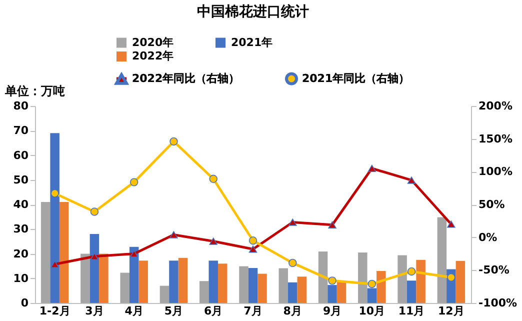 The image size is (522, 321). Describe the element at coordinates (253, 311) in the screenshot. I see `x-tick-label: 7月` at that location.